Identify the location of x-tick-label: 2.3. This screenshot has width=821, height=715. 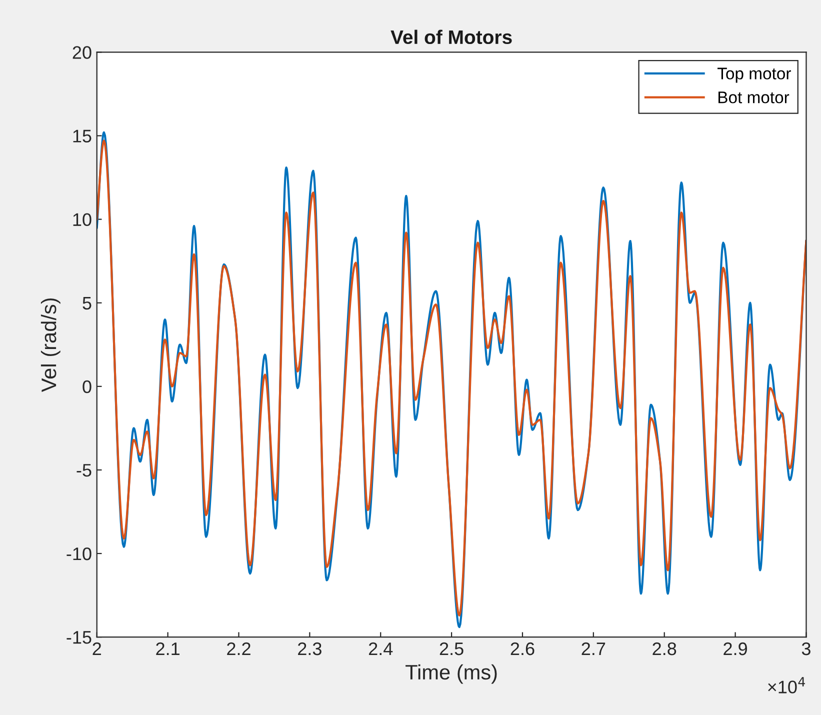
(310, 649).